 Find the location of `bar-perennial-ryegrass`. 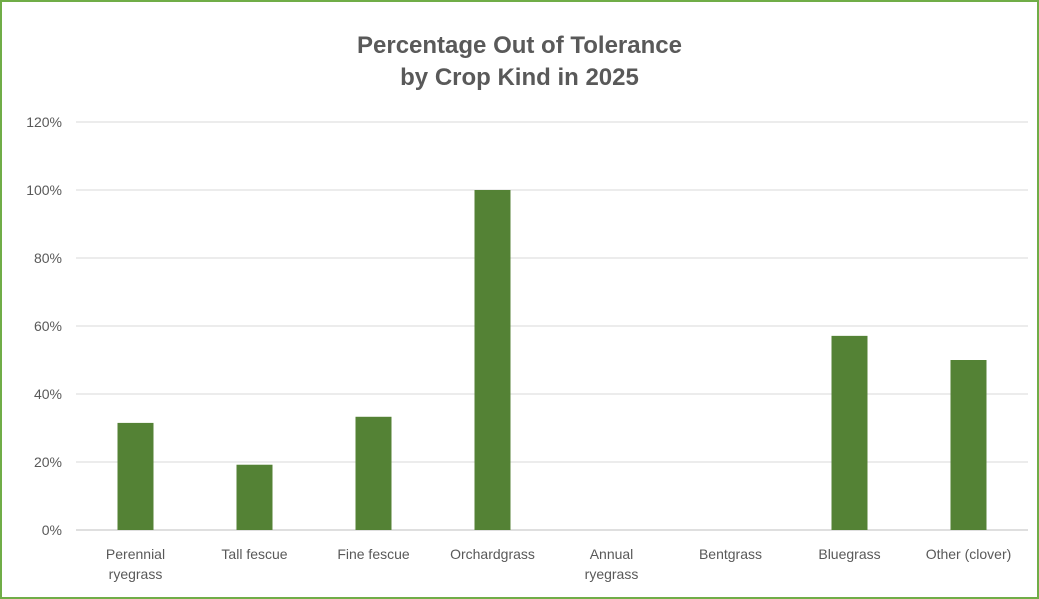

bar-perennial-ryegrass is located at coordinates (135, 476).